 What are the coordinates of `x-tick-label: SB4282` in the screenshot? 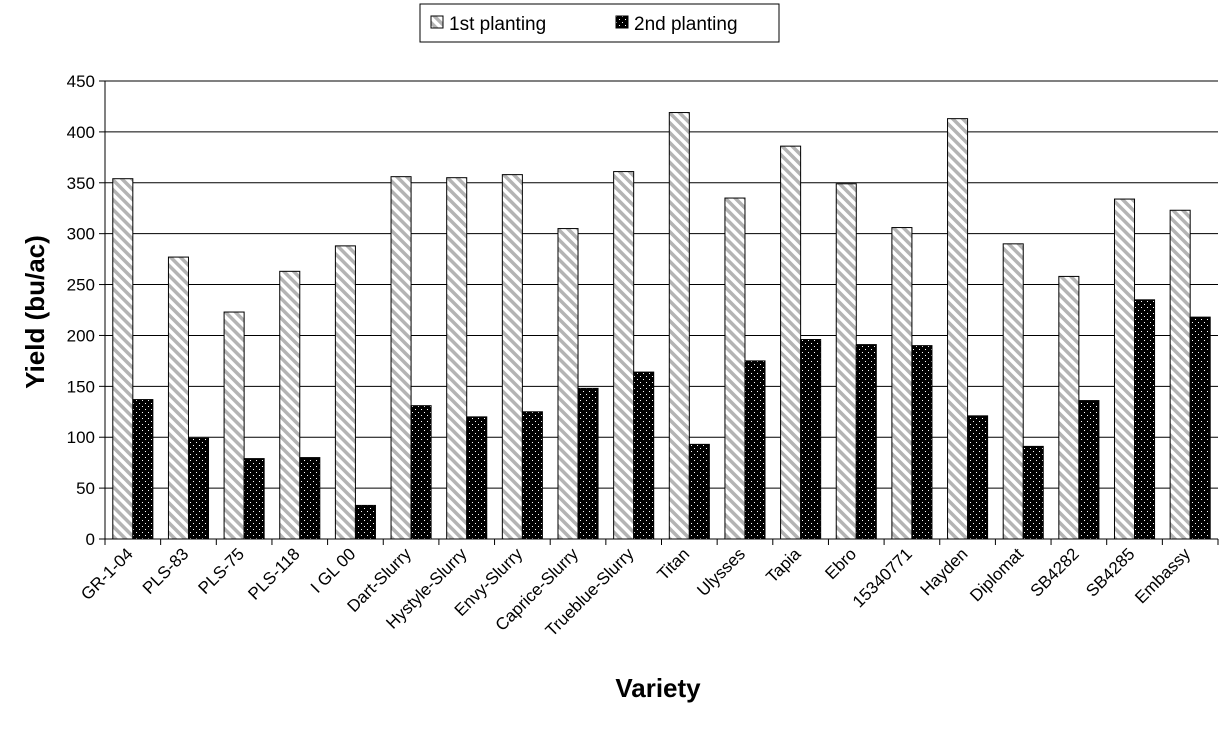 It's located at (1055, 572).